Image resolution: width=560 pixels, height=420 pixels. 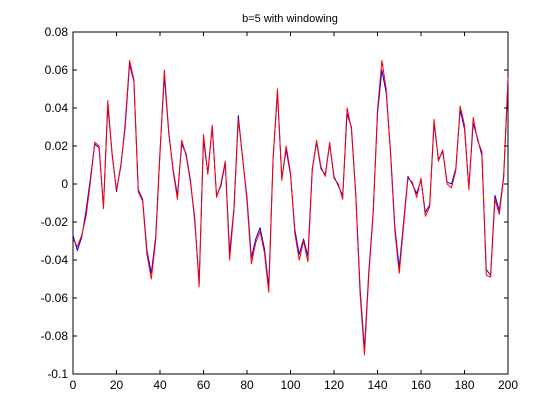 What do you see at coordinates (160, 385) in the screenshot?
I see `x-tick-label: 40` at bounding box center [160, 385].